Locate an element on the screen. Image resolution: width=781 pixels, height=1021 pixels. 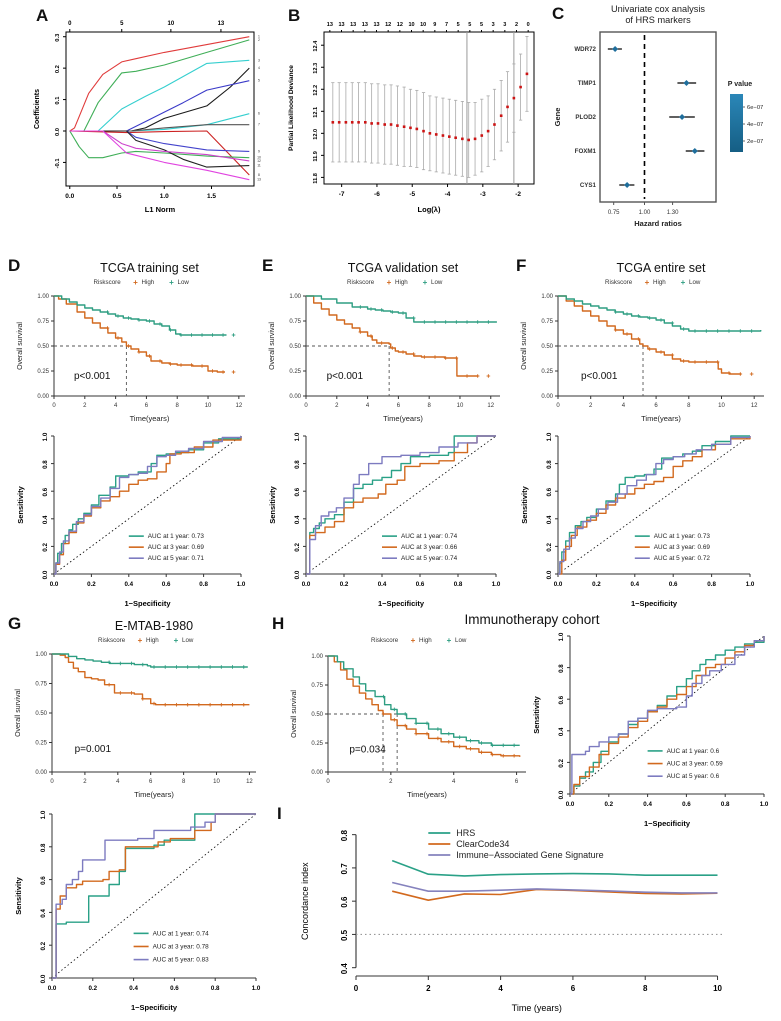
svg-text: L1 Norm is located at coordinates (160, 209).